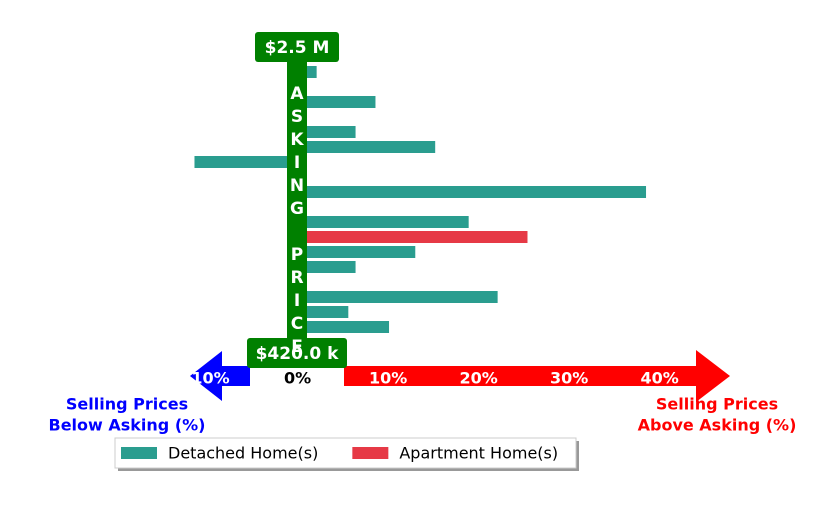  I want to click on below-arrow, so click(220, 376).